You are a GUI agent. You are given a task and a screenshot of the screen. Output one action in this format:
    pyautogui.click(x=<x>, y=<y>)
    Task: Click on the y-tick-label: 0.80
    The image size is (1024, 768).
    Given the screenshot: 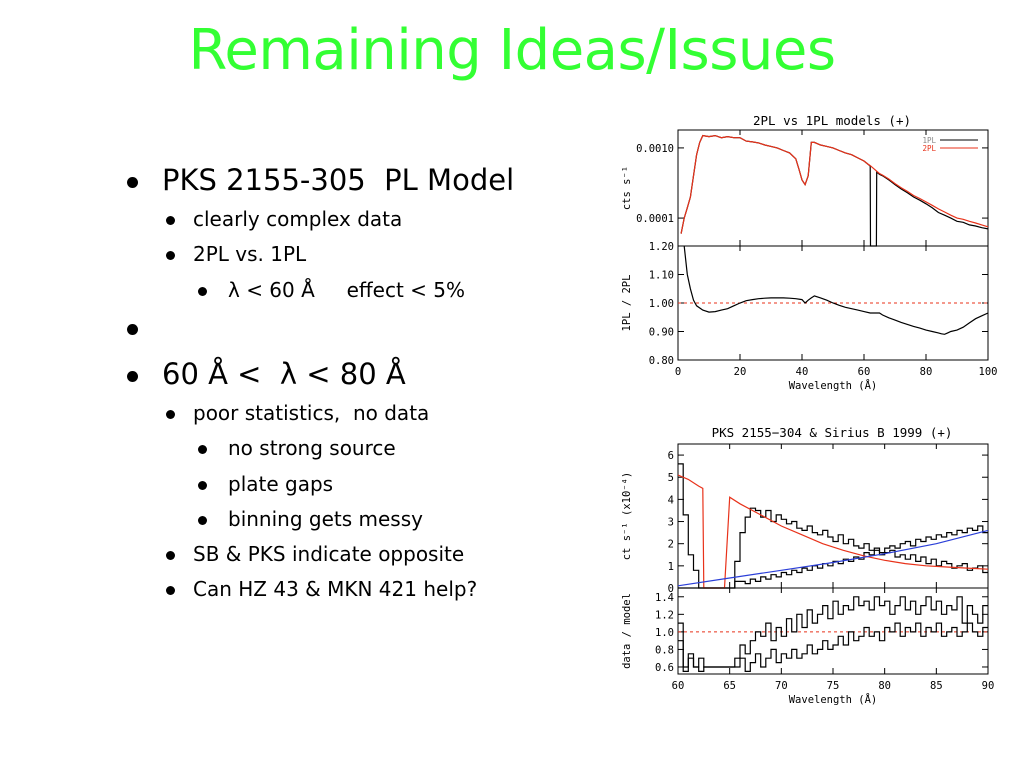 What is the action you would take?
    pyautogui.click(x=661, y=361)
    